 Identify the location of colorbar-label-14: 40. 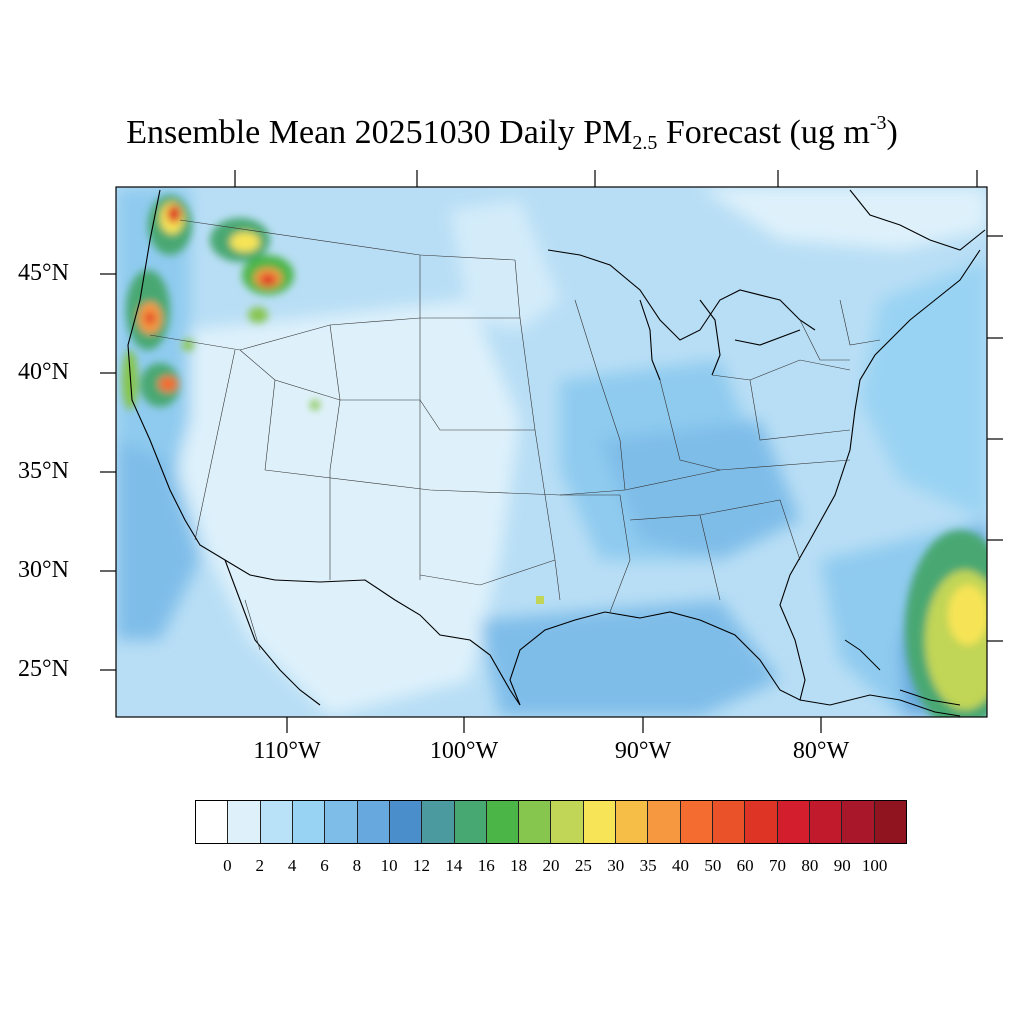
(680, 865).